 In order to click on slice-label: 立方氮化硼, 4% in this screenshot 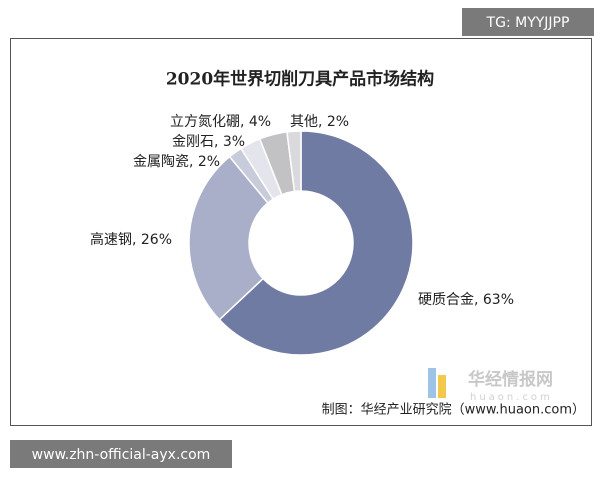, I will do `click(220, 122)`.